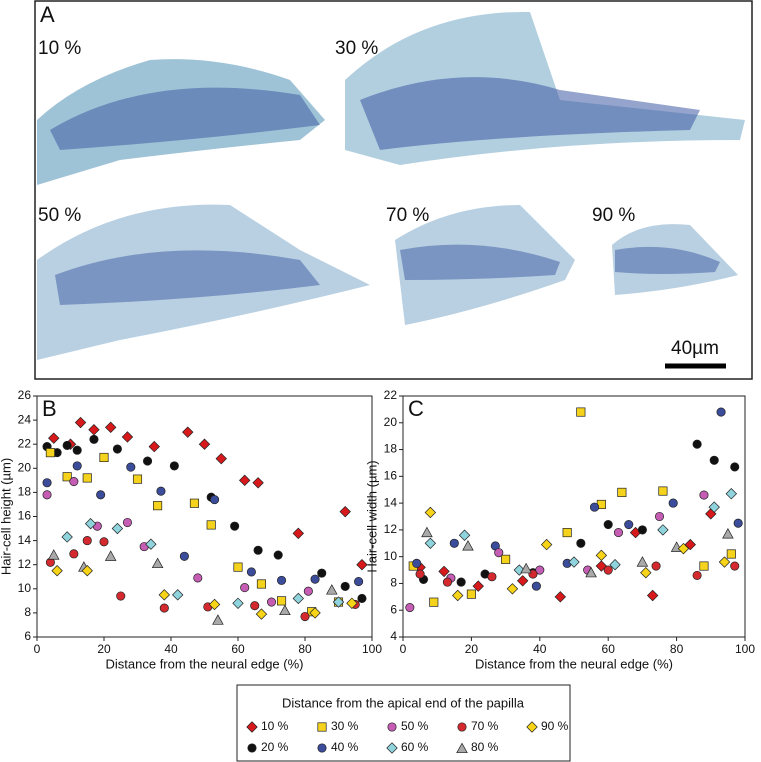  Describe the element at coordinates (393, 636) in the screenshot. I see `y-tick-label: 4` at that location.